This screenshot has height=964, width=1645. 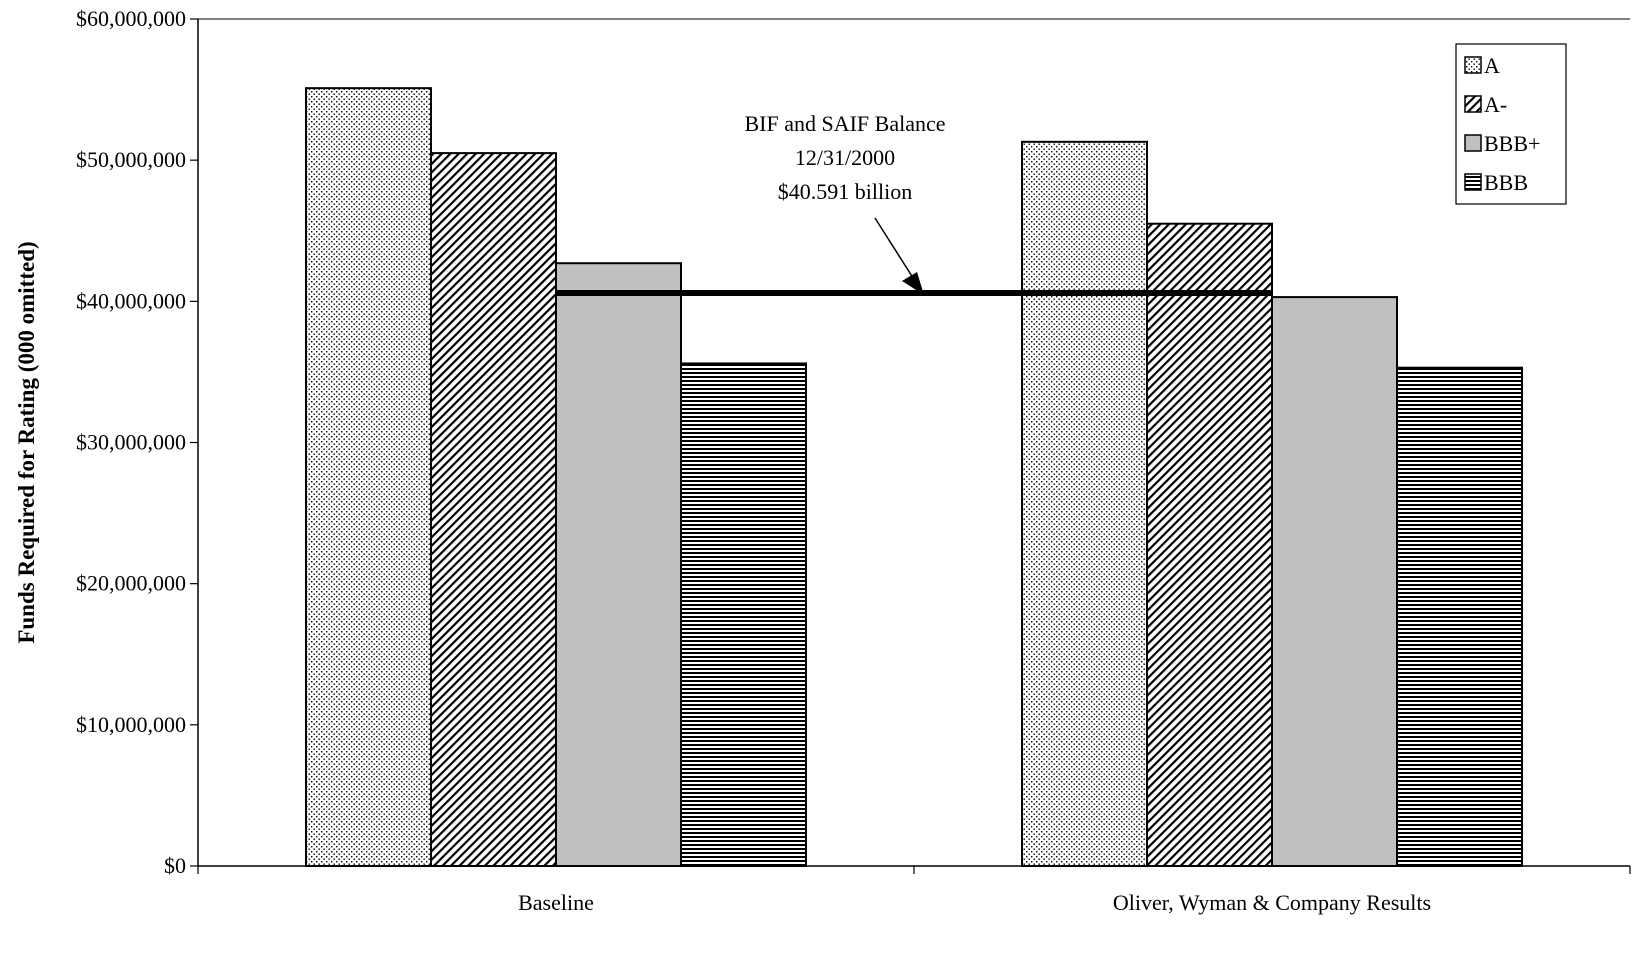 I want to click on y-tick-label: $60,000,000, so click(x=131, y=18).